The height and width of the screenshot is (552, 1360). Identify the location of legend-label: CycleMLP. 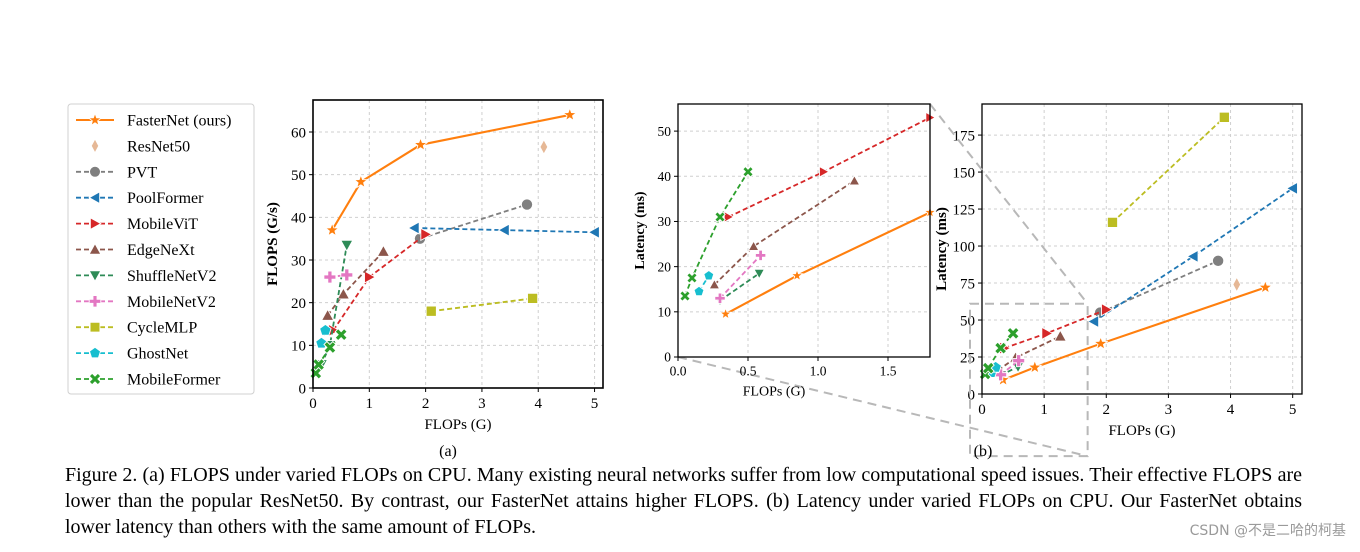
(162, 328).